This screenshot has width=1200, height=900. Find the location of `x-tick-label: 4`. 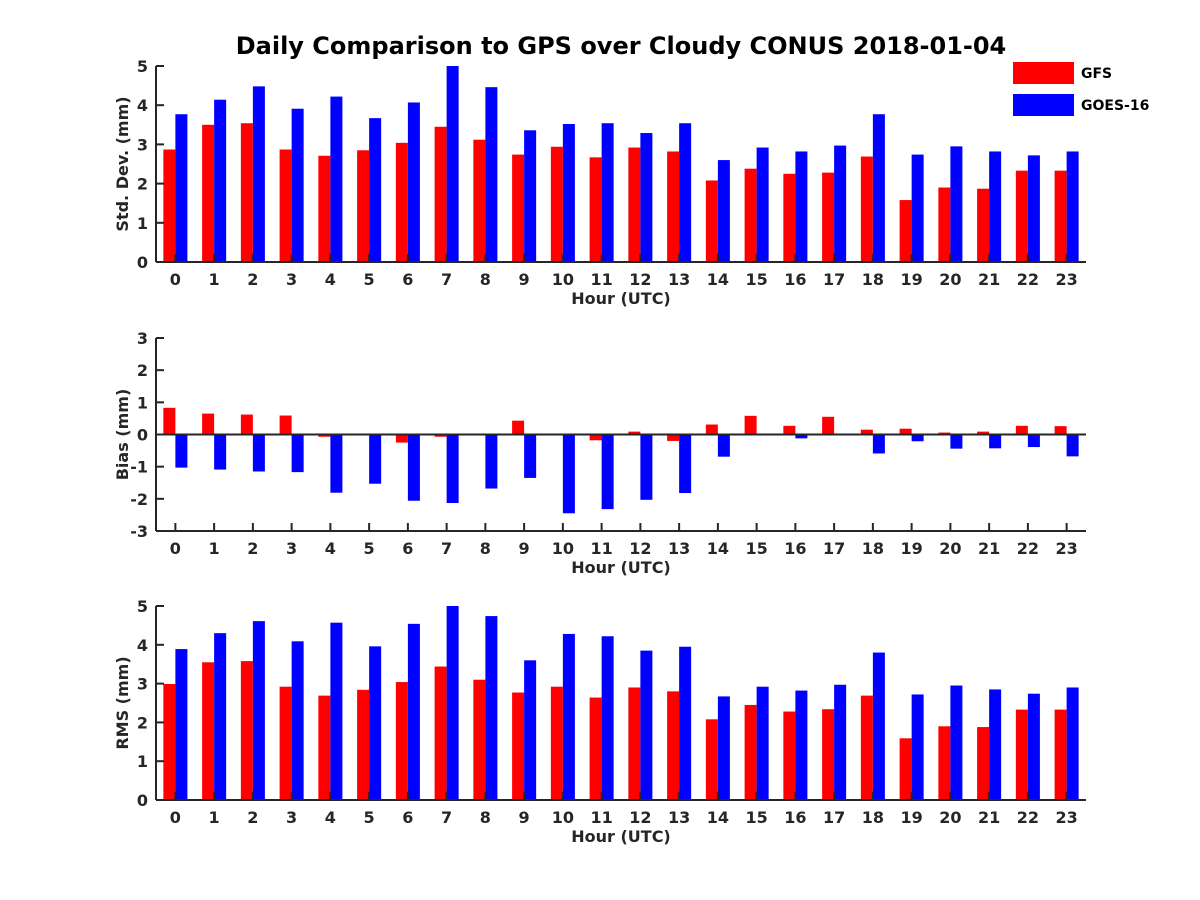

x-tick-label: 4 is located at coordinates (330, 279).